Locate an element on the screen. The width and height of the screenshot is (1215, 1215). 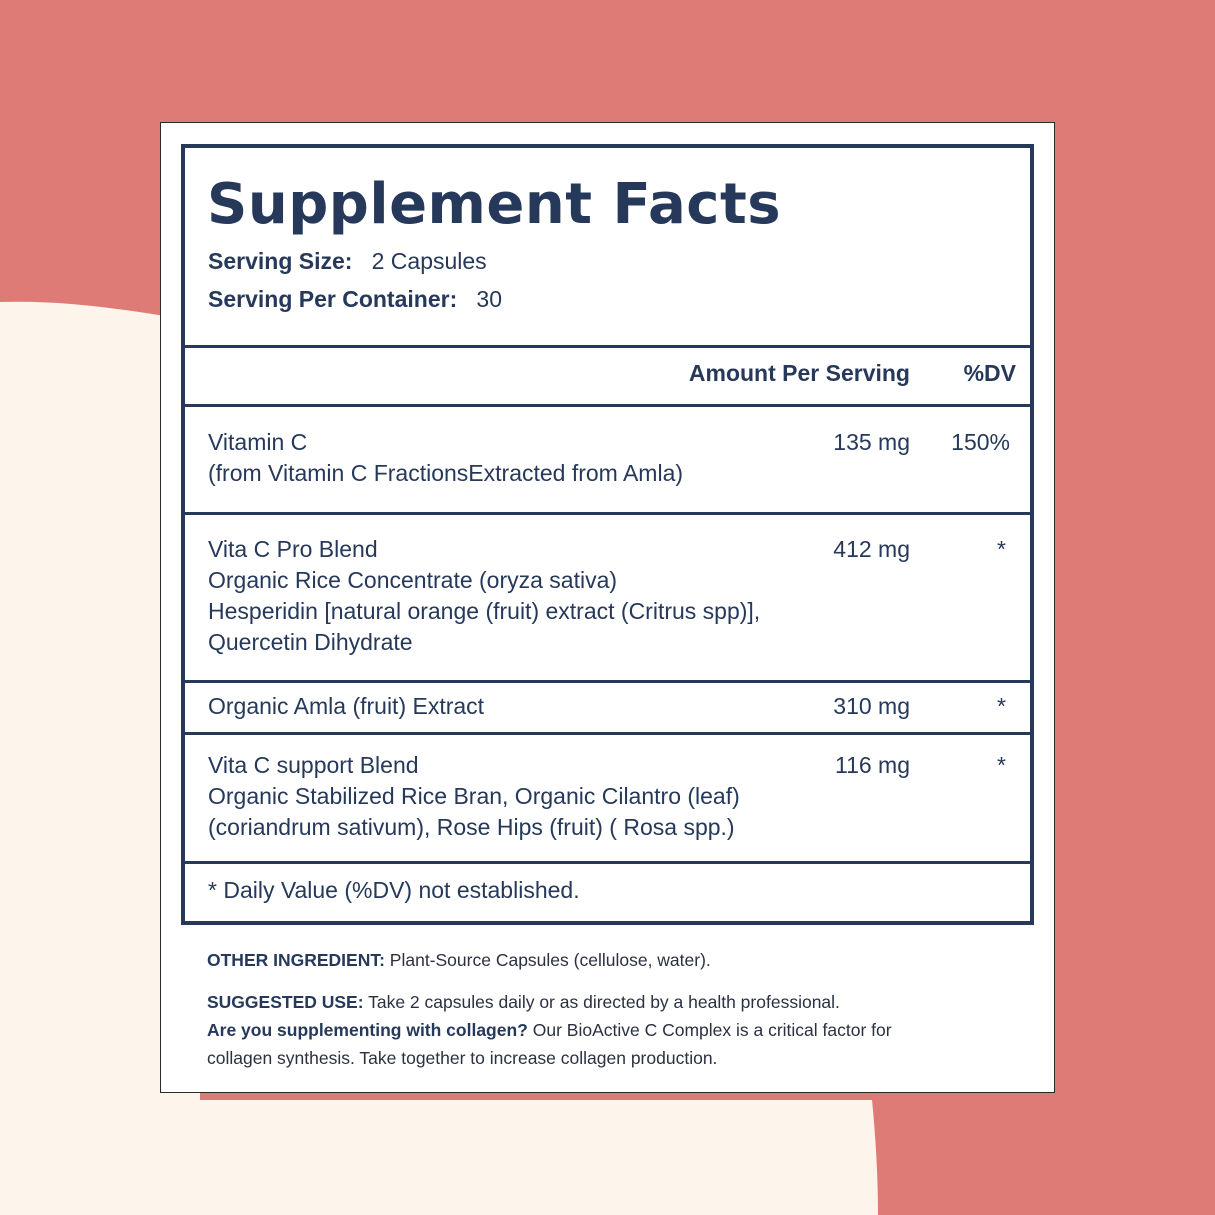
ingredient-detail: Quercetin Dihydrate is located at coordinates (310, 642).